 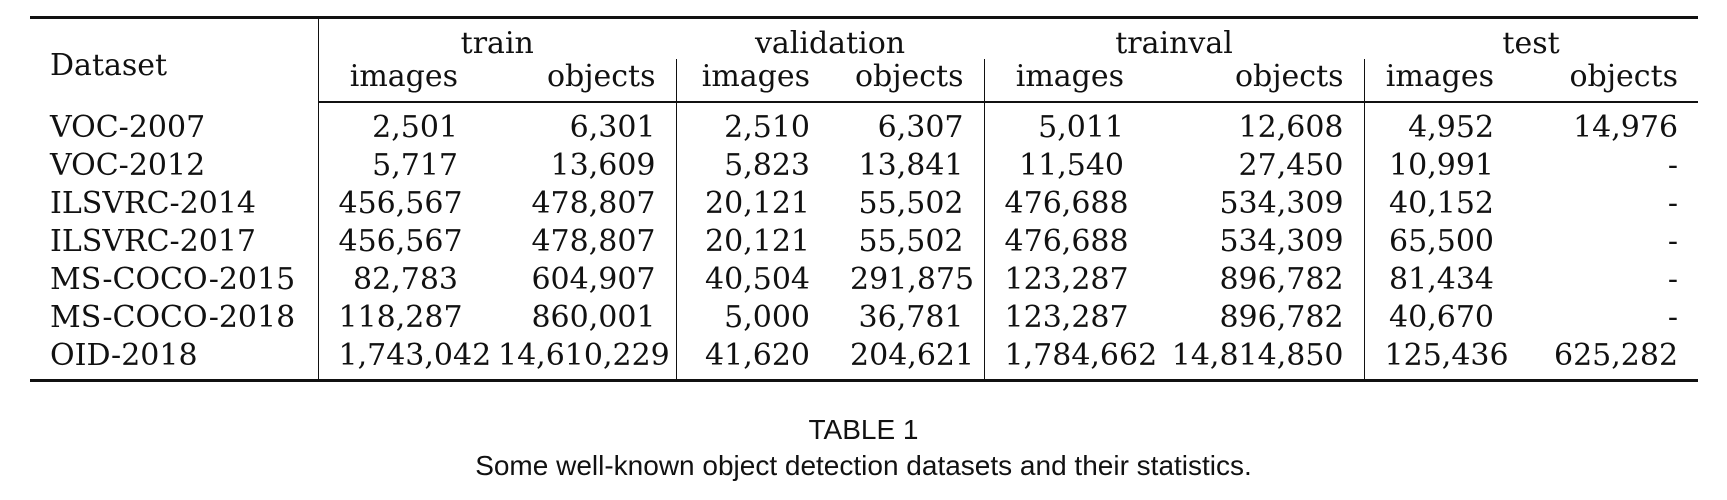 I want to click on table-cell: 40,670, so click(x=1442, y=317).